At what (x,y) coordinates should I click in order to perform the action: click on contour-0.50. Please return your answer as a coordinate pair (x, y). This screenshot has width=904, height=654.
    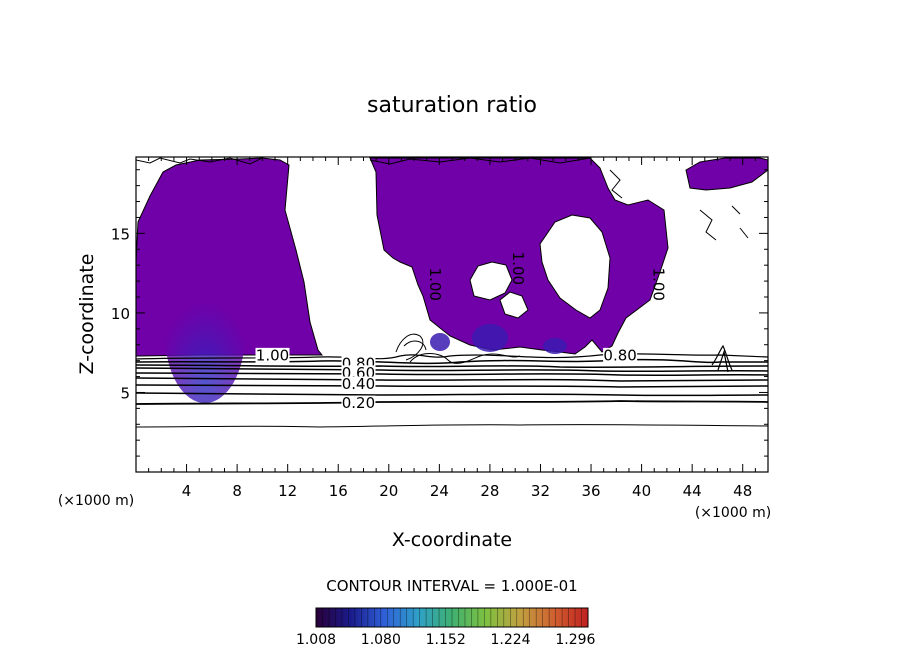
    Looking at the image, I should click on (452, 379).